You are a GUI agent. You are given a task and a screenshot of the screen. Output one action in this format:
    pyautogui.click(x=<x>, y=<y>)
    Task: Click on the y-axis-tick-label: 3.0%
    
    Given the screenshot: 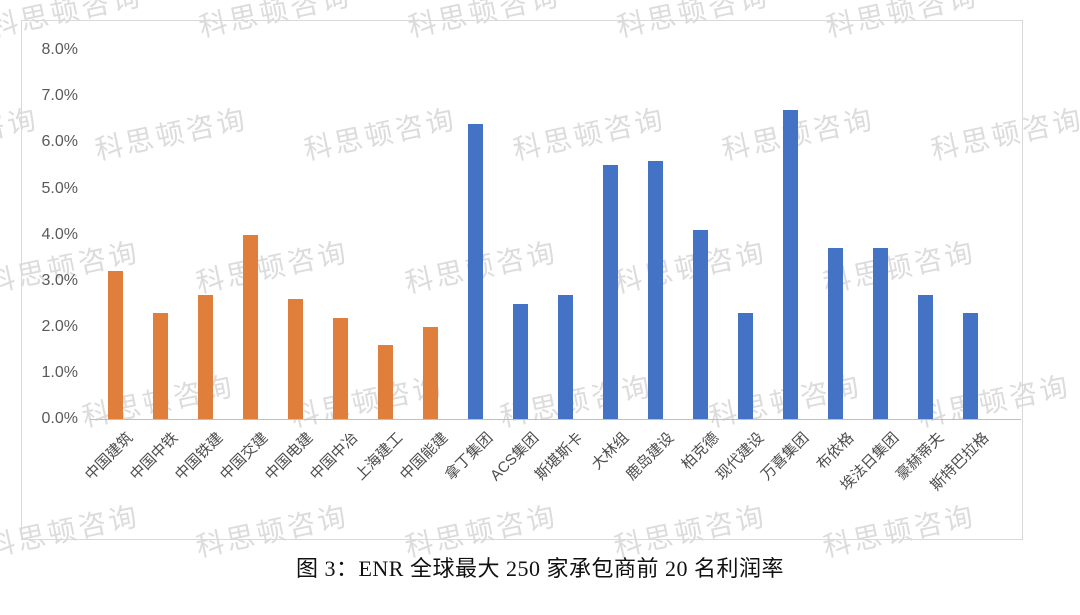 What is the action you would take?
    pyautogui.click(x=59, y=280)
    